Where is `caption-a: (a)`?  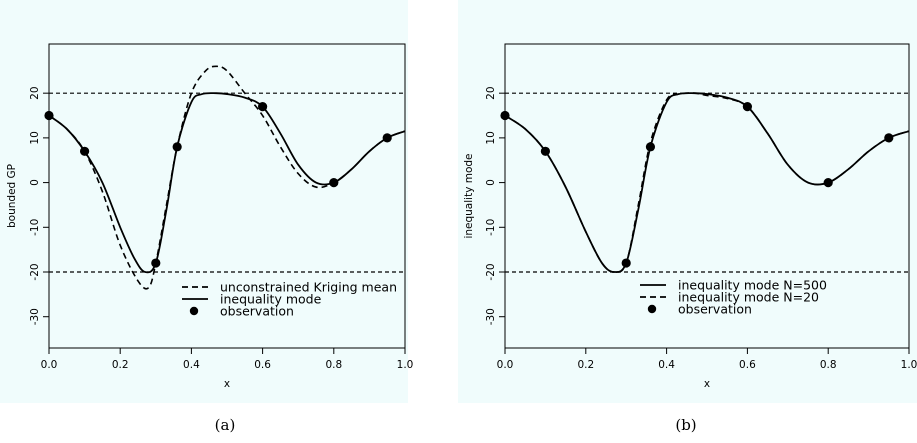
caption-a: (a) is located at coordinates (225, 425).